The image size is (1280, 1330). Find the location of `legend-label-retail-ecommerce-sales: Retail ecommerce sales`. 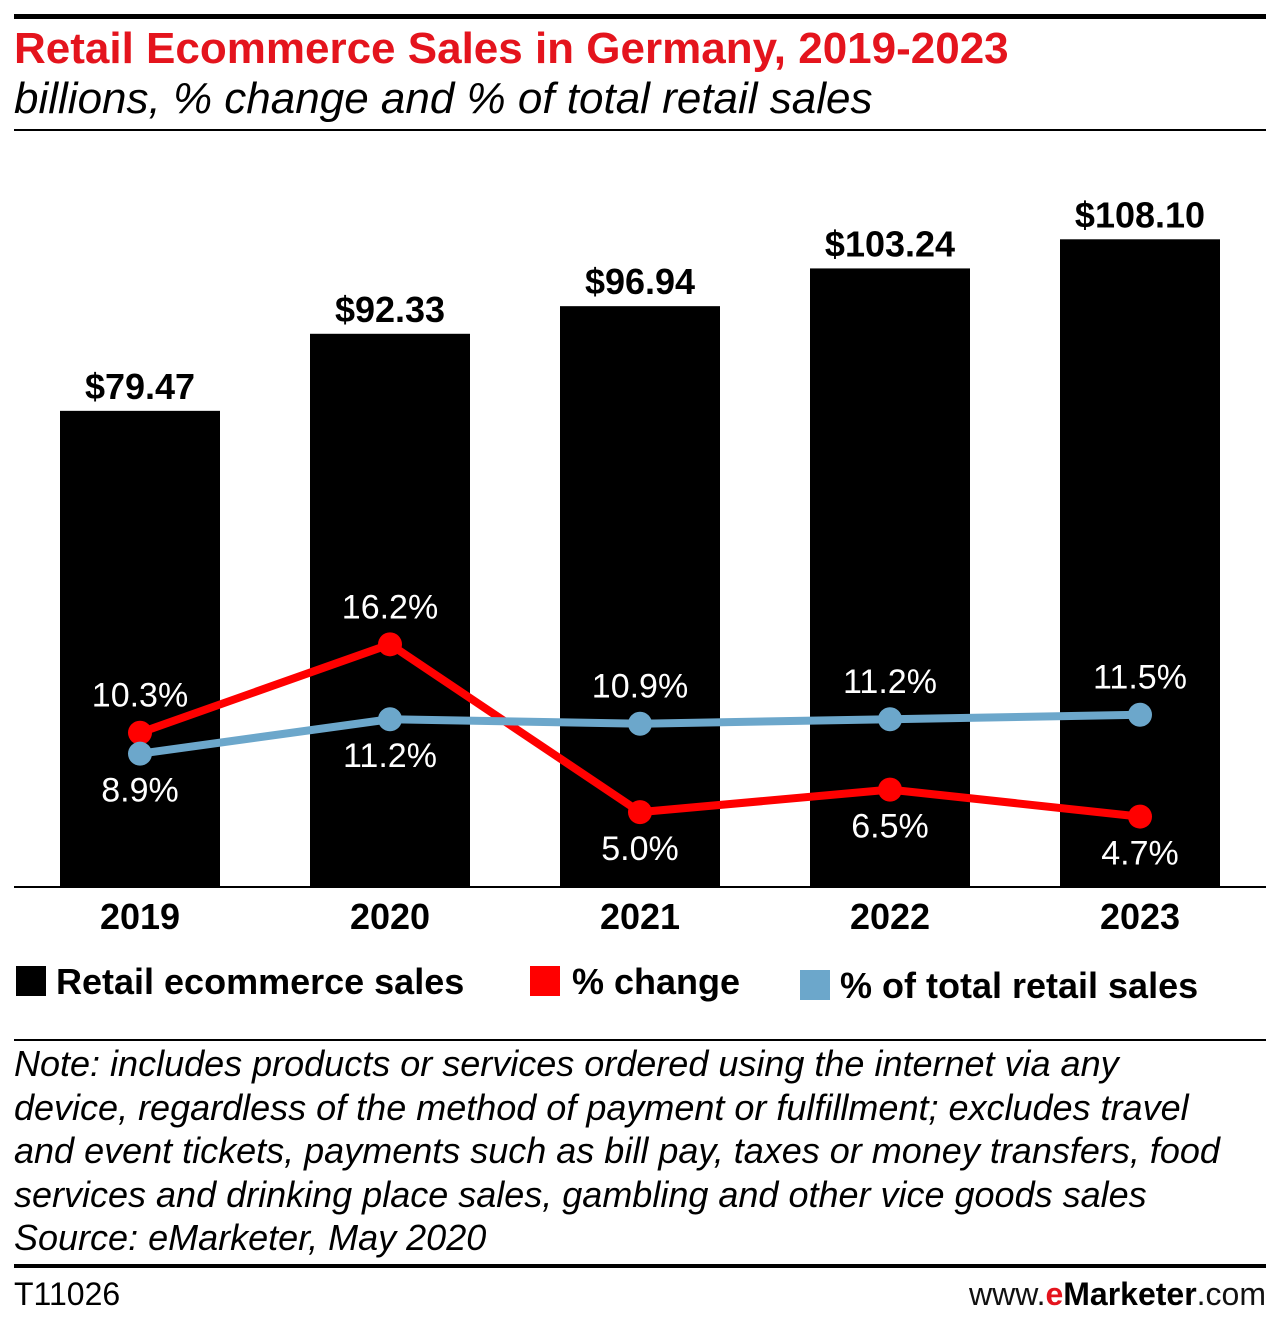

legend-label-retail-ecommerce-sales: Retail ecommerce sales is located at coordinates (260, 981).